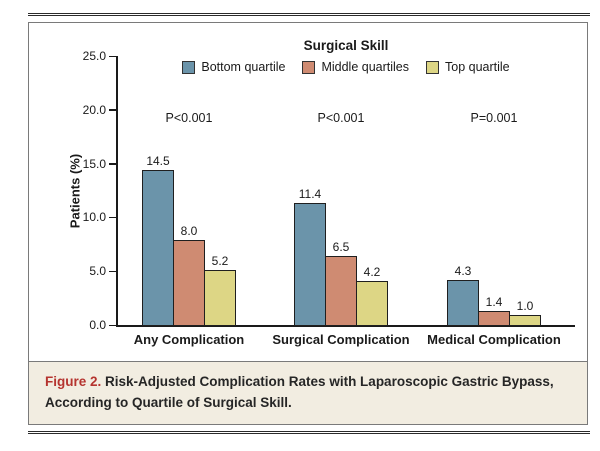 This screenshot has width=600, height=451. I want to click on bar-value-label: 14.5, so click(158, 160).